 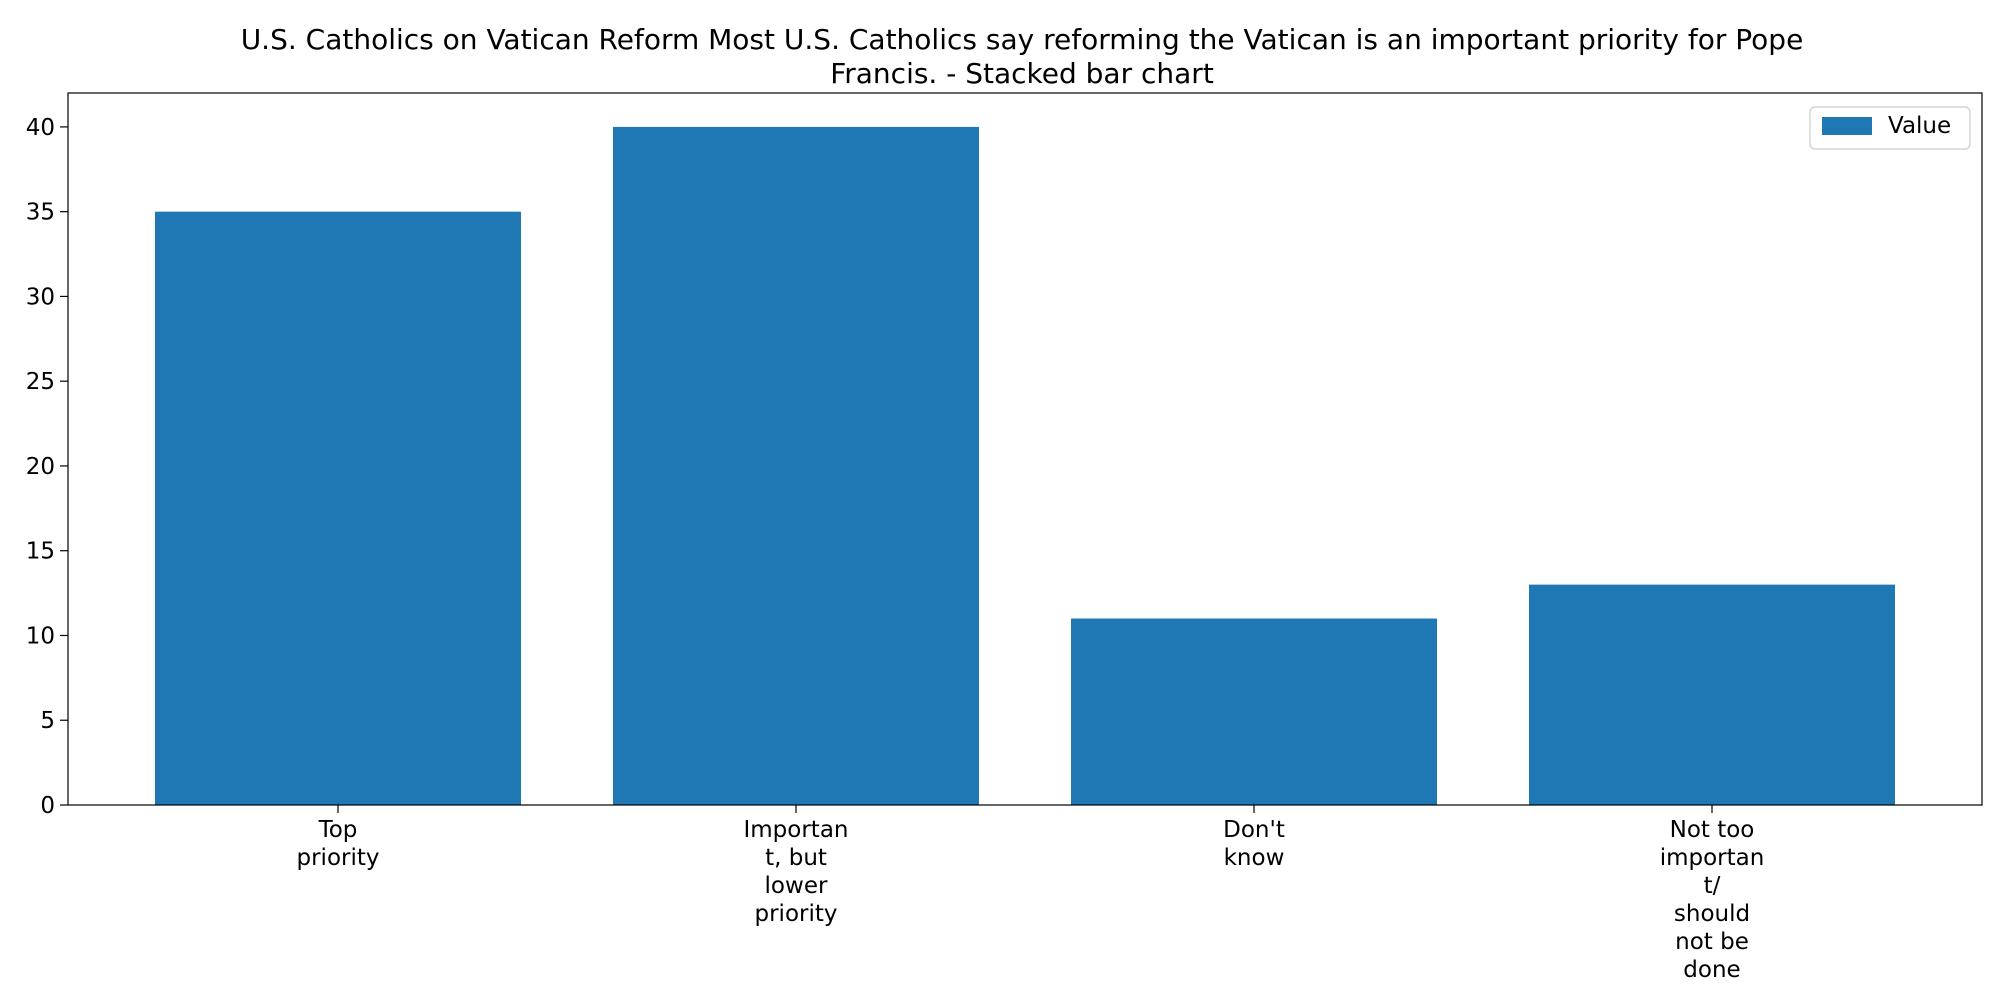 I want to click on x-tick-label-line: should, so click(x=1712, y=914).